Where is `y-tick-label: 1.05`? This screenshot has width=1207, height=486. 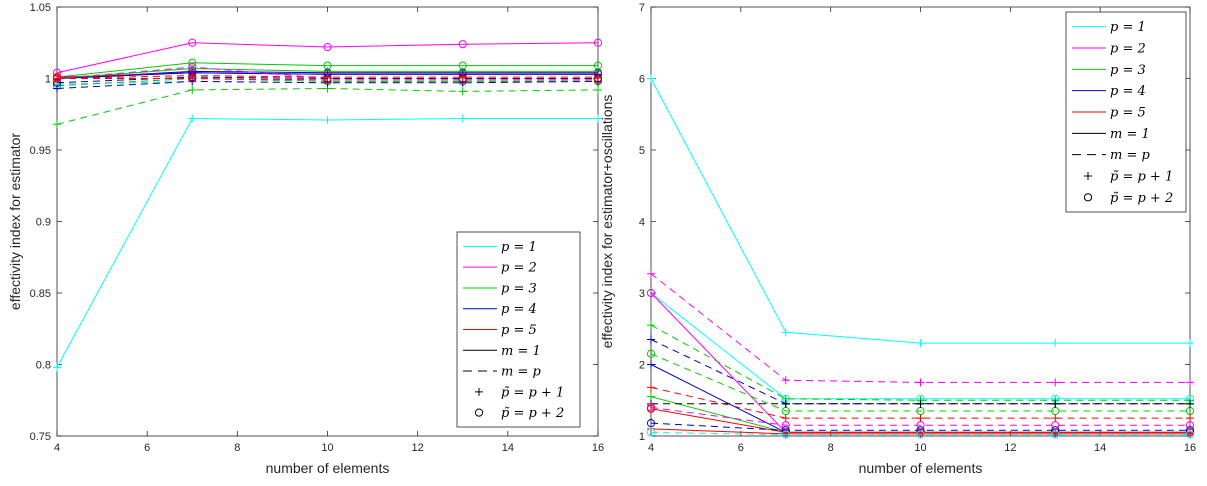
y-tick-label: 1.05 is located at coordinates (40, 8).